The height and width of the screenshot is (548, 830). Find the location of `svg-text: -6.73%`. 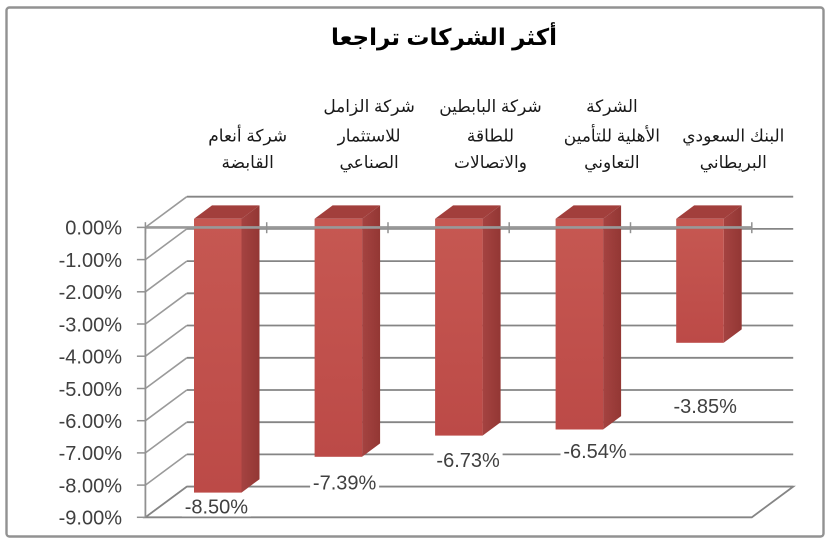

svg-text: -6.73% is located at coordinates (468, 461).